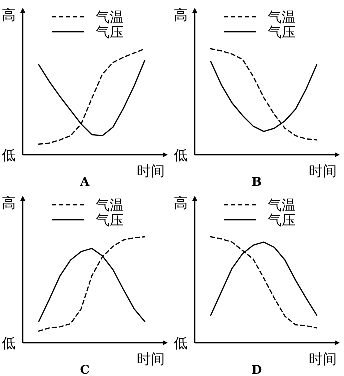 The height and width of the screenshot is (376, 344). Describe the element at coordinates (257, 369) in the screenshot. I see `text: D` at that location.